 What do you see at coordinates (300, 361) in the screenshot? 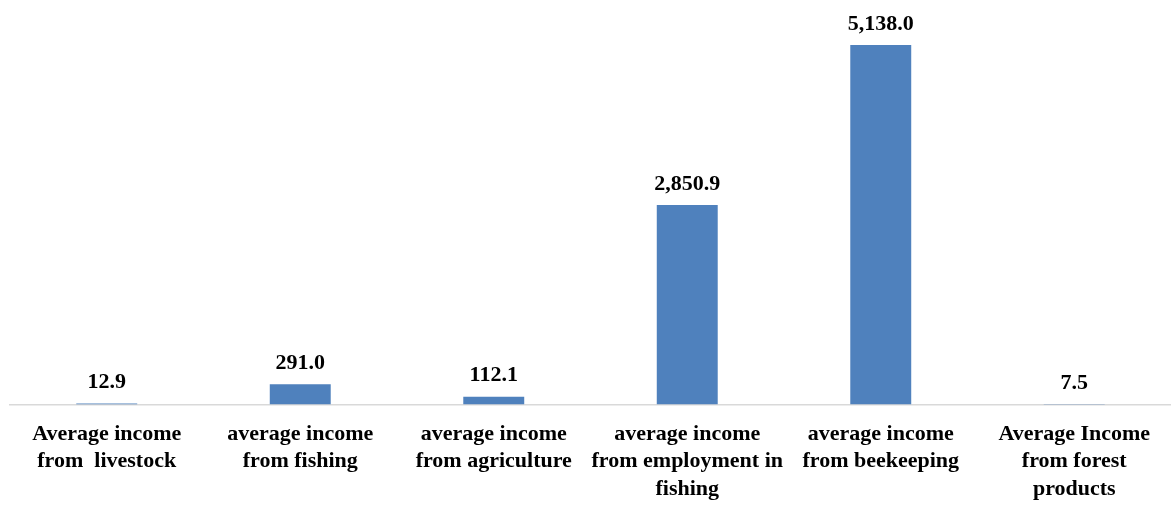
I see `data-label: 291.0` at bounding box center [300, 361].